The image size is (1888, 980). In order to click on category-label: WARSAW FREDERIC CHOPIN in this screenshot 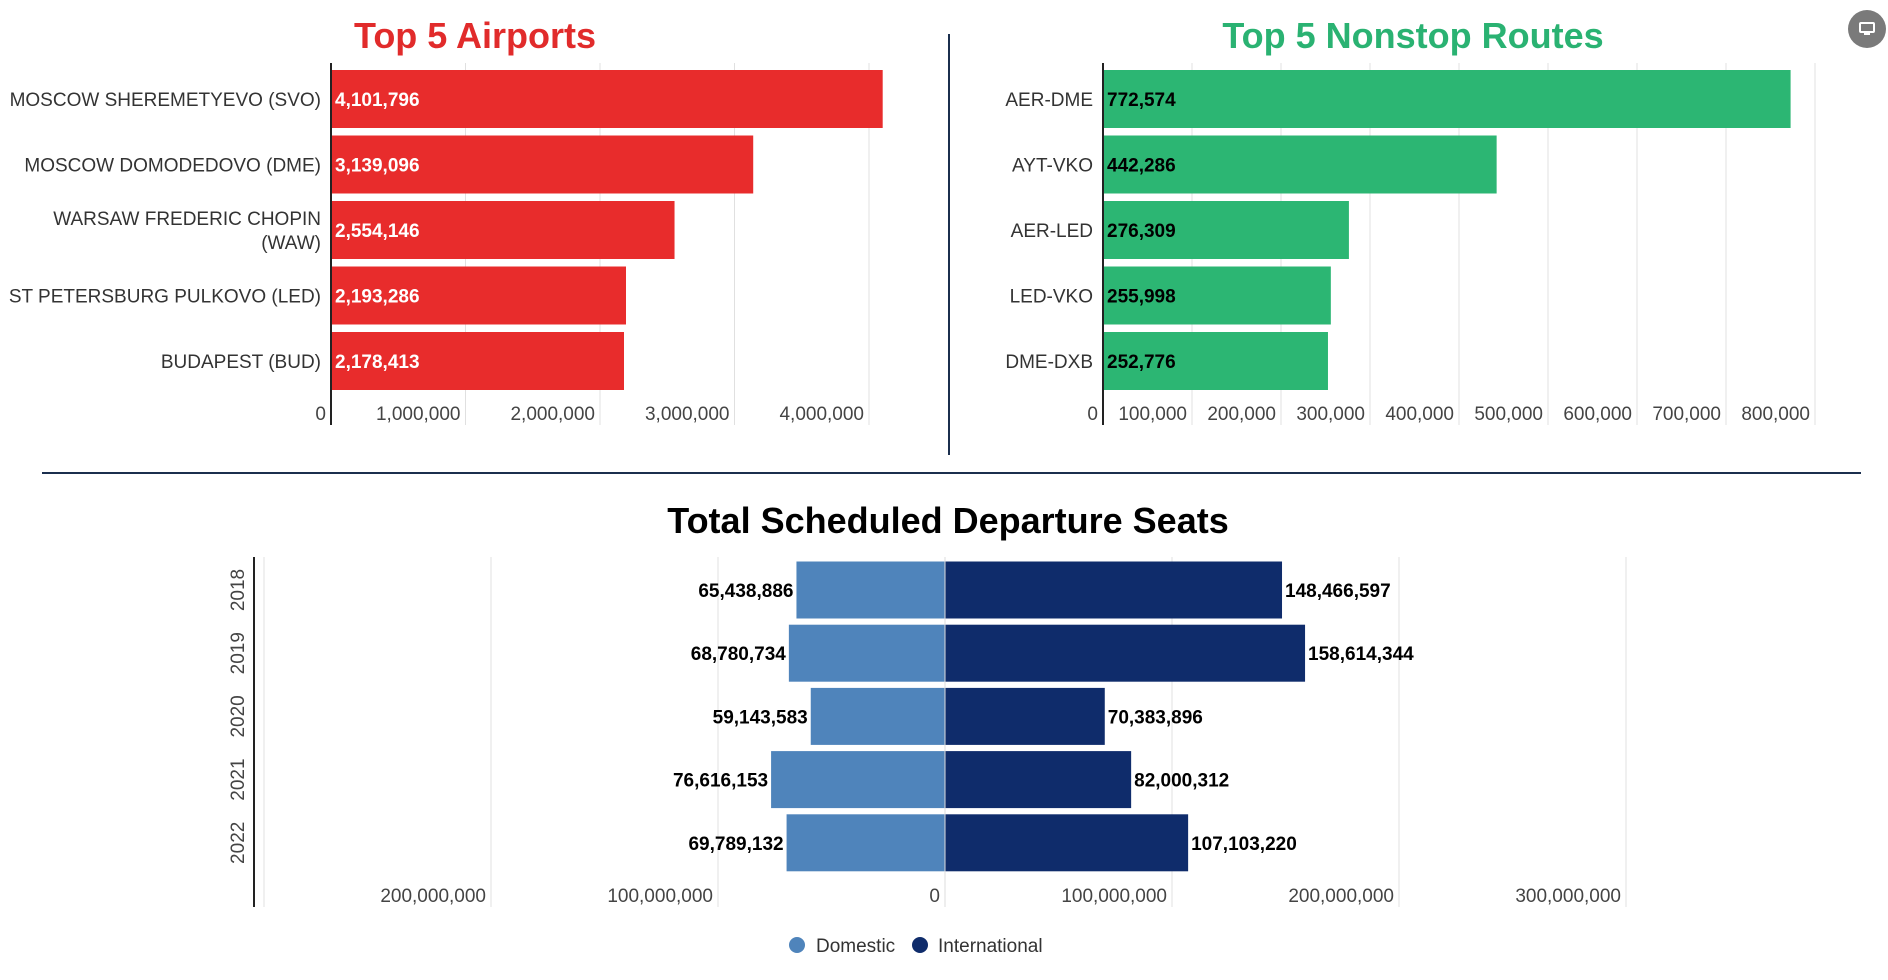, I will do `click(187, 219)`.